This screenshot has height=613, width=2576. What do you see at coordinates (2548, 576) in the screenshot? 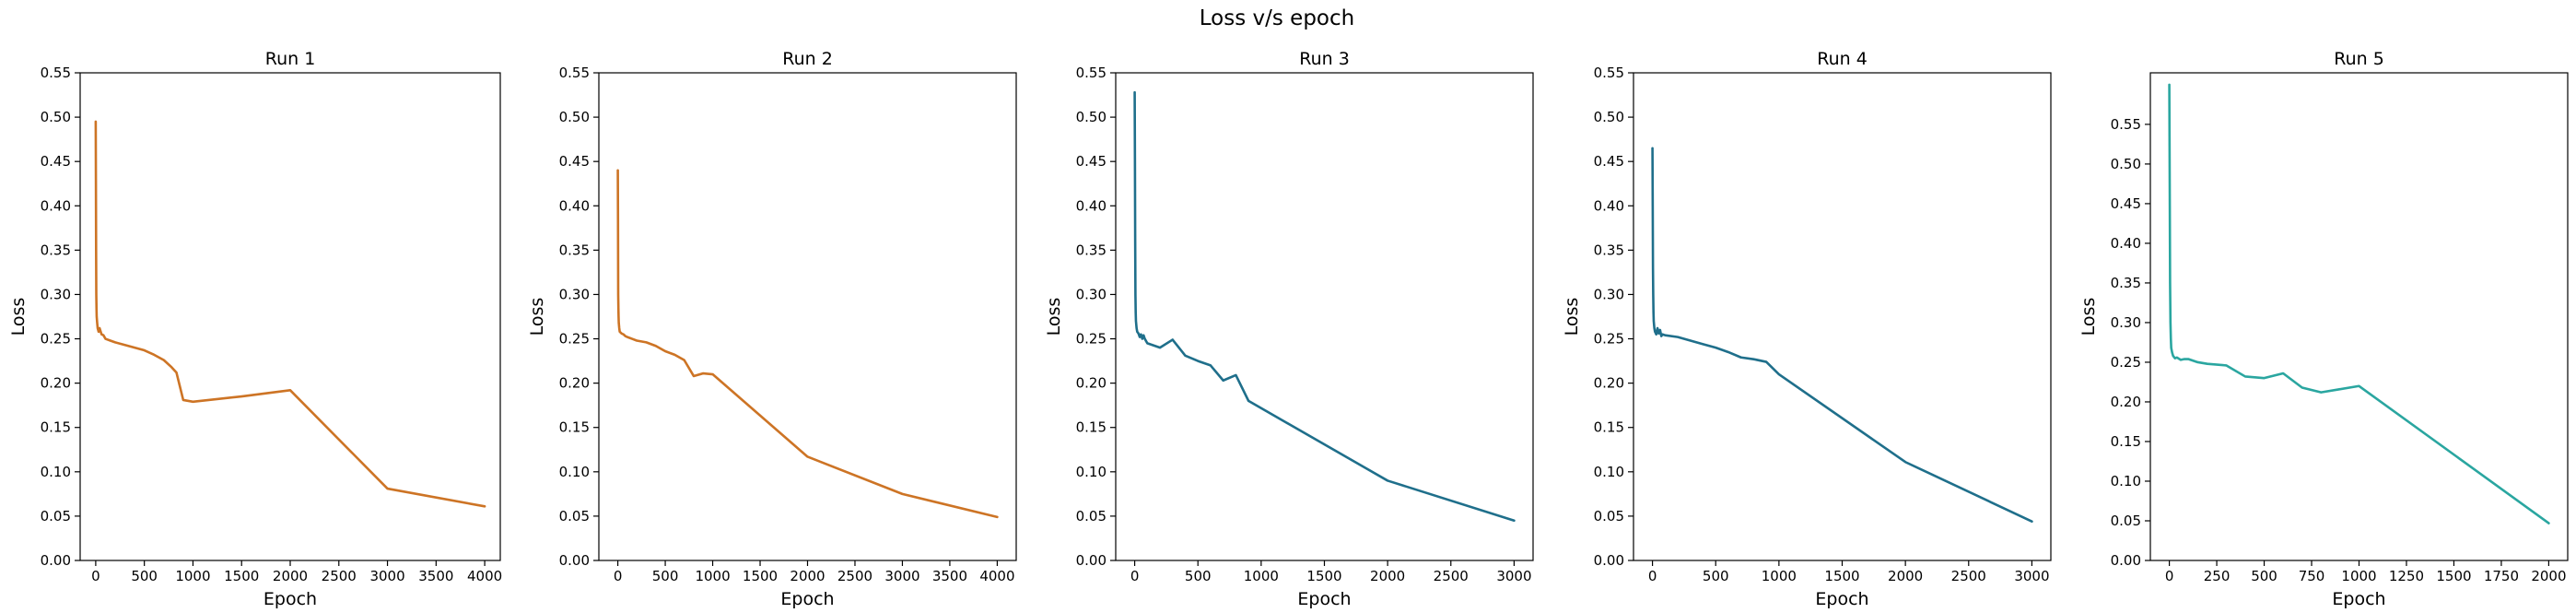
I see `x-tick-label: 2000` at bounding box center [2548, 576].